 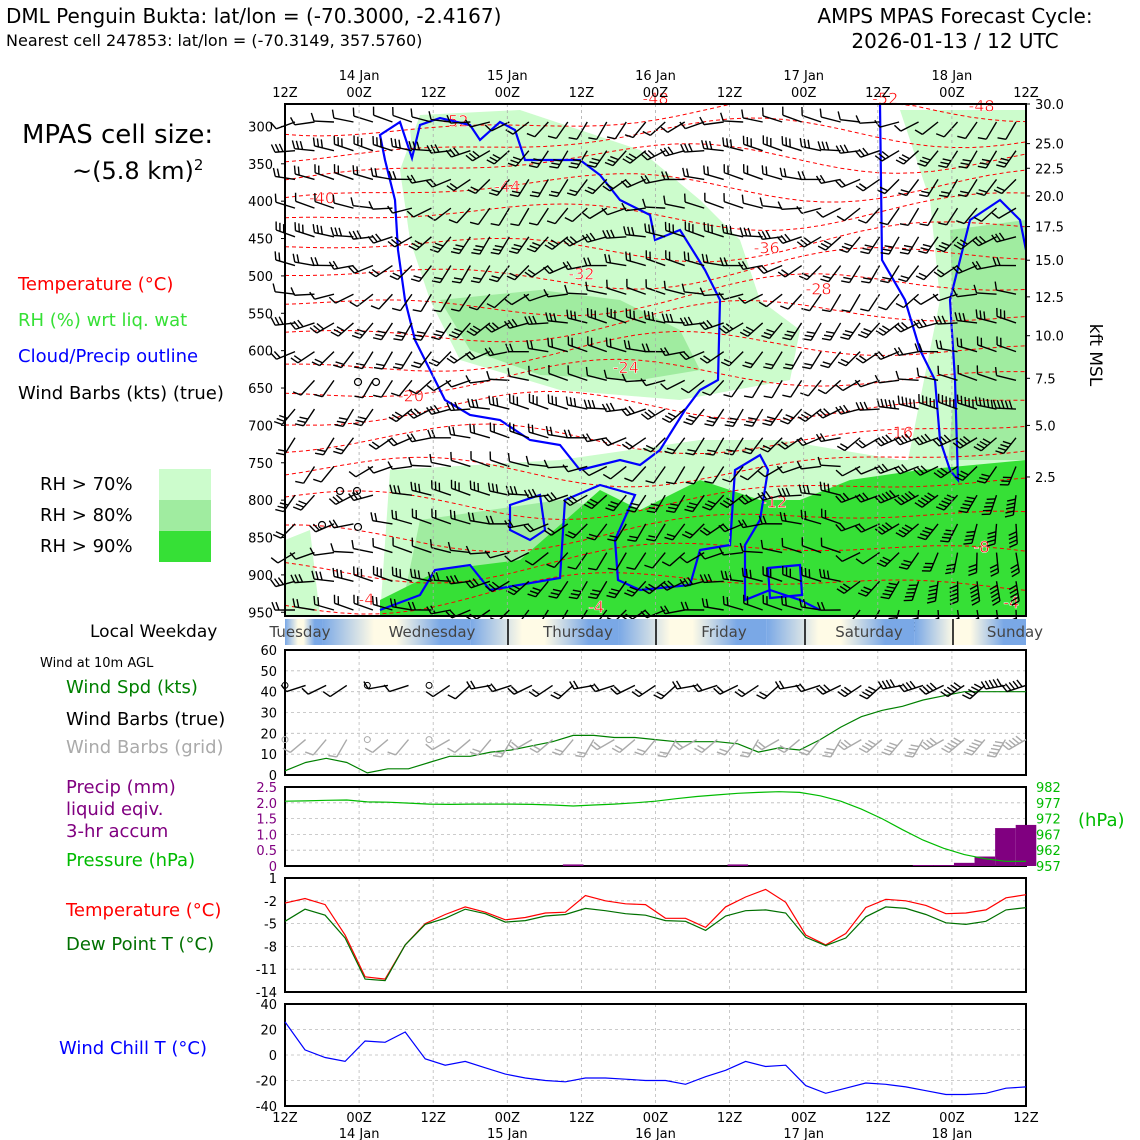 What do you see at coordinates (270, 902) in the screenshot?
I see `temp-panel-tick: -2` at bounding box center [270, 902].